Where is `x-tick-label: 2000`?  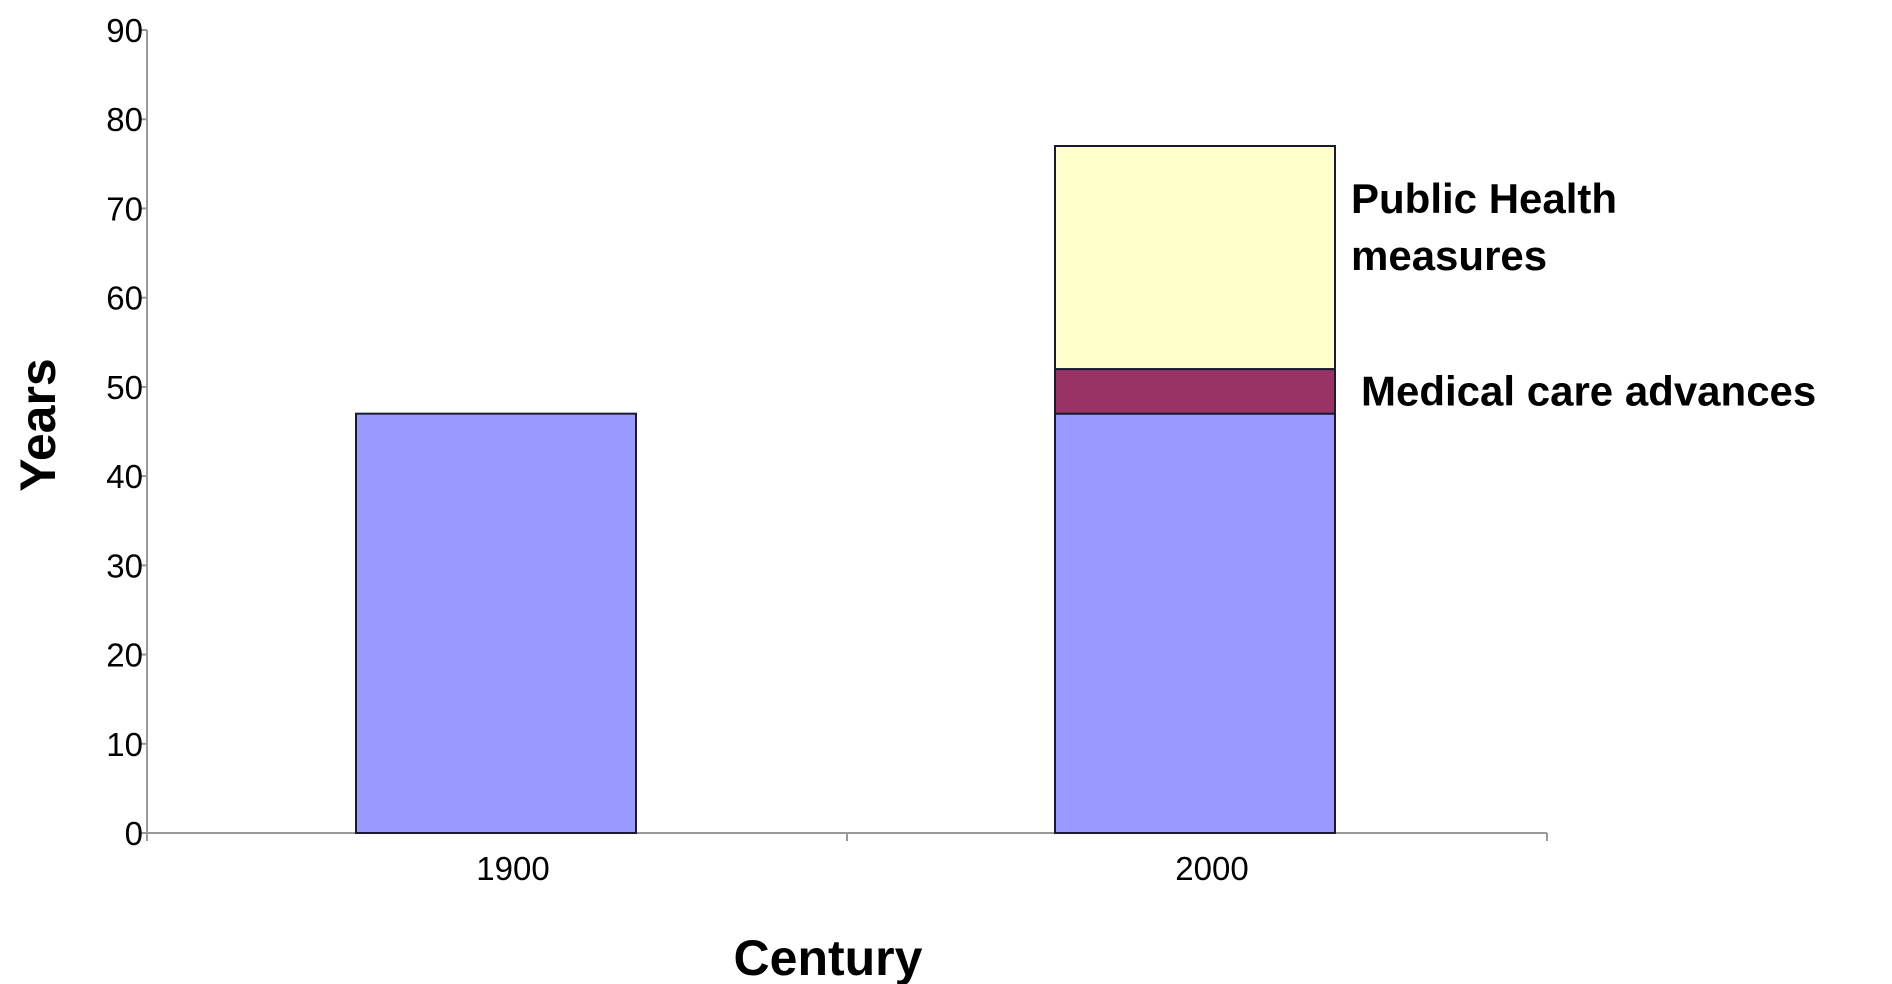 x-tick-label: 2000 is located at coordinates (1211, 868).